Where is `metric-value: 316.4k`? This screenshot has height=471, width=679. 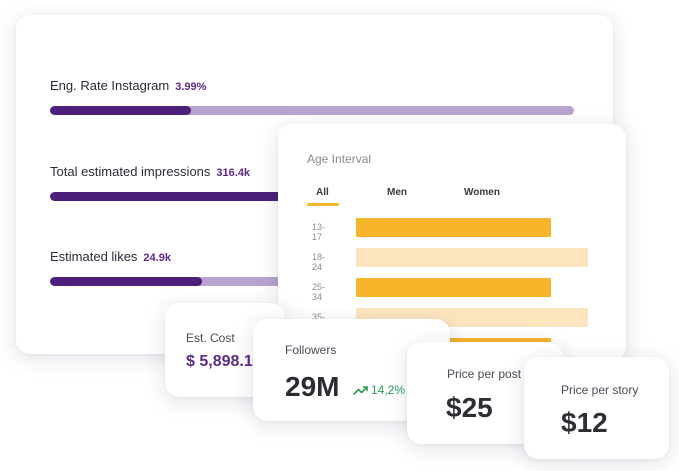
metric-value: 316.4k is located at coordinates (233, 173).